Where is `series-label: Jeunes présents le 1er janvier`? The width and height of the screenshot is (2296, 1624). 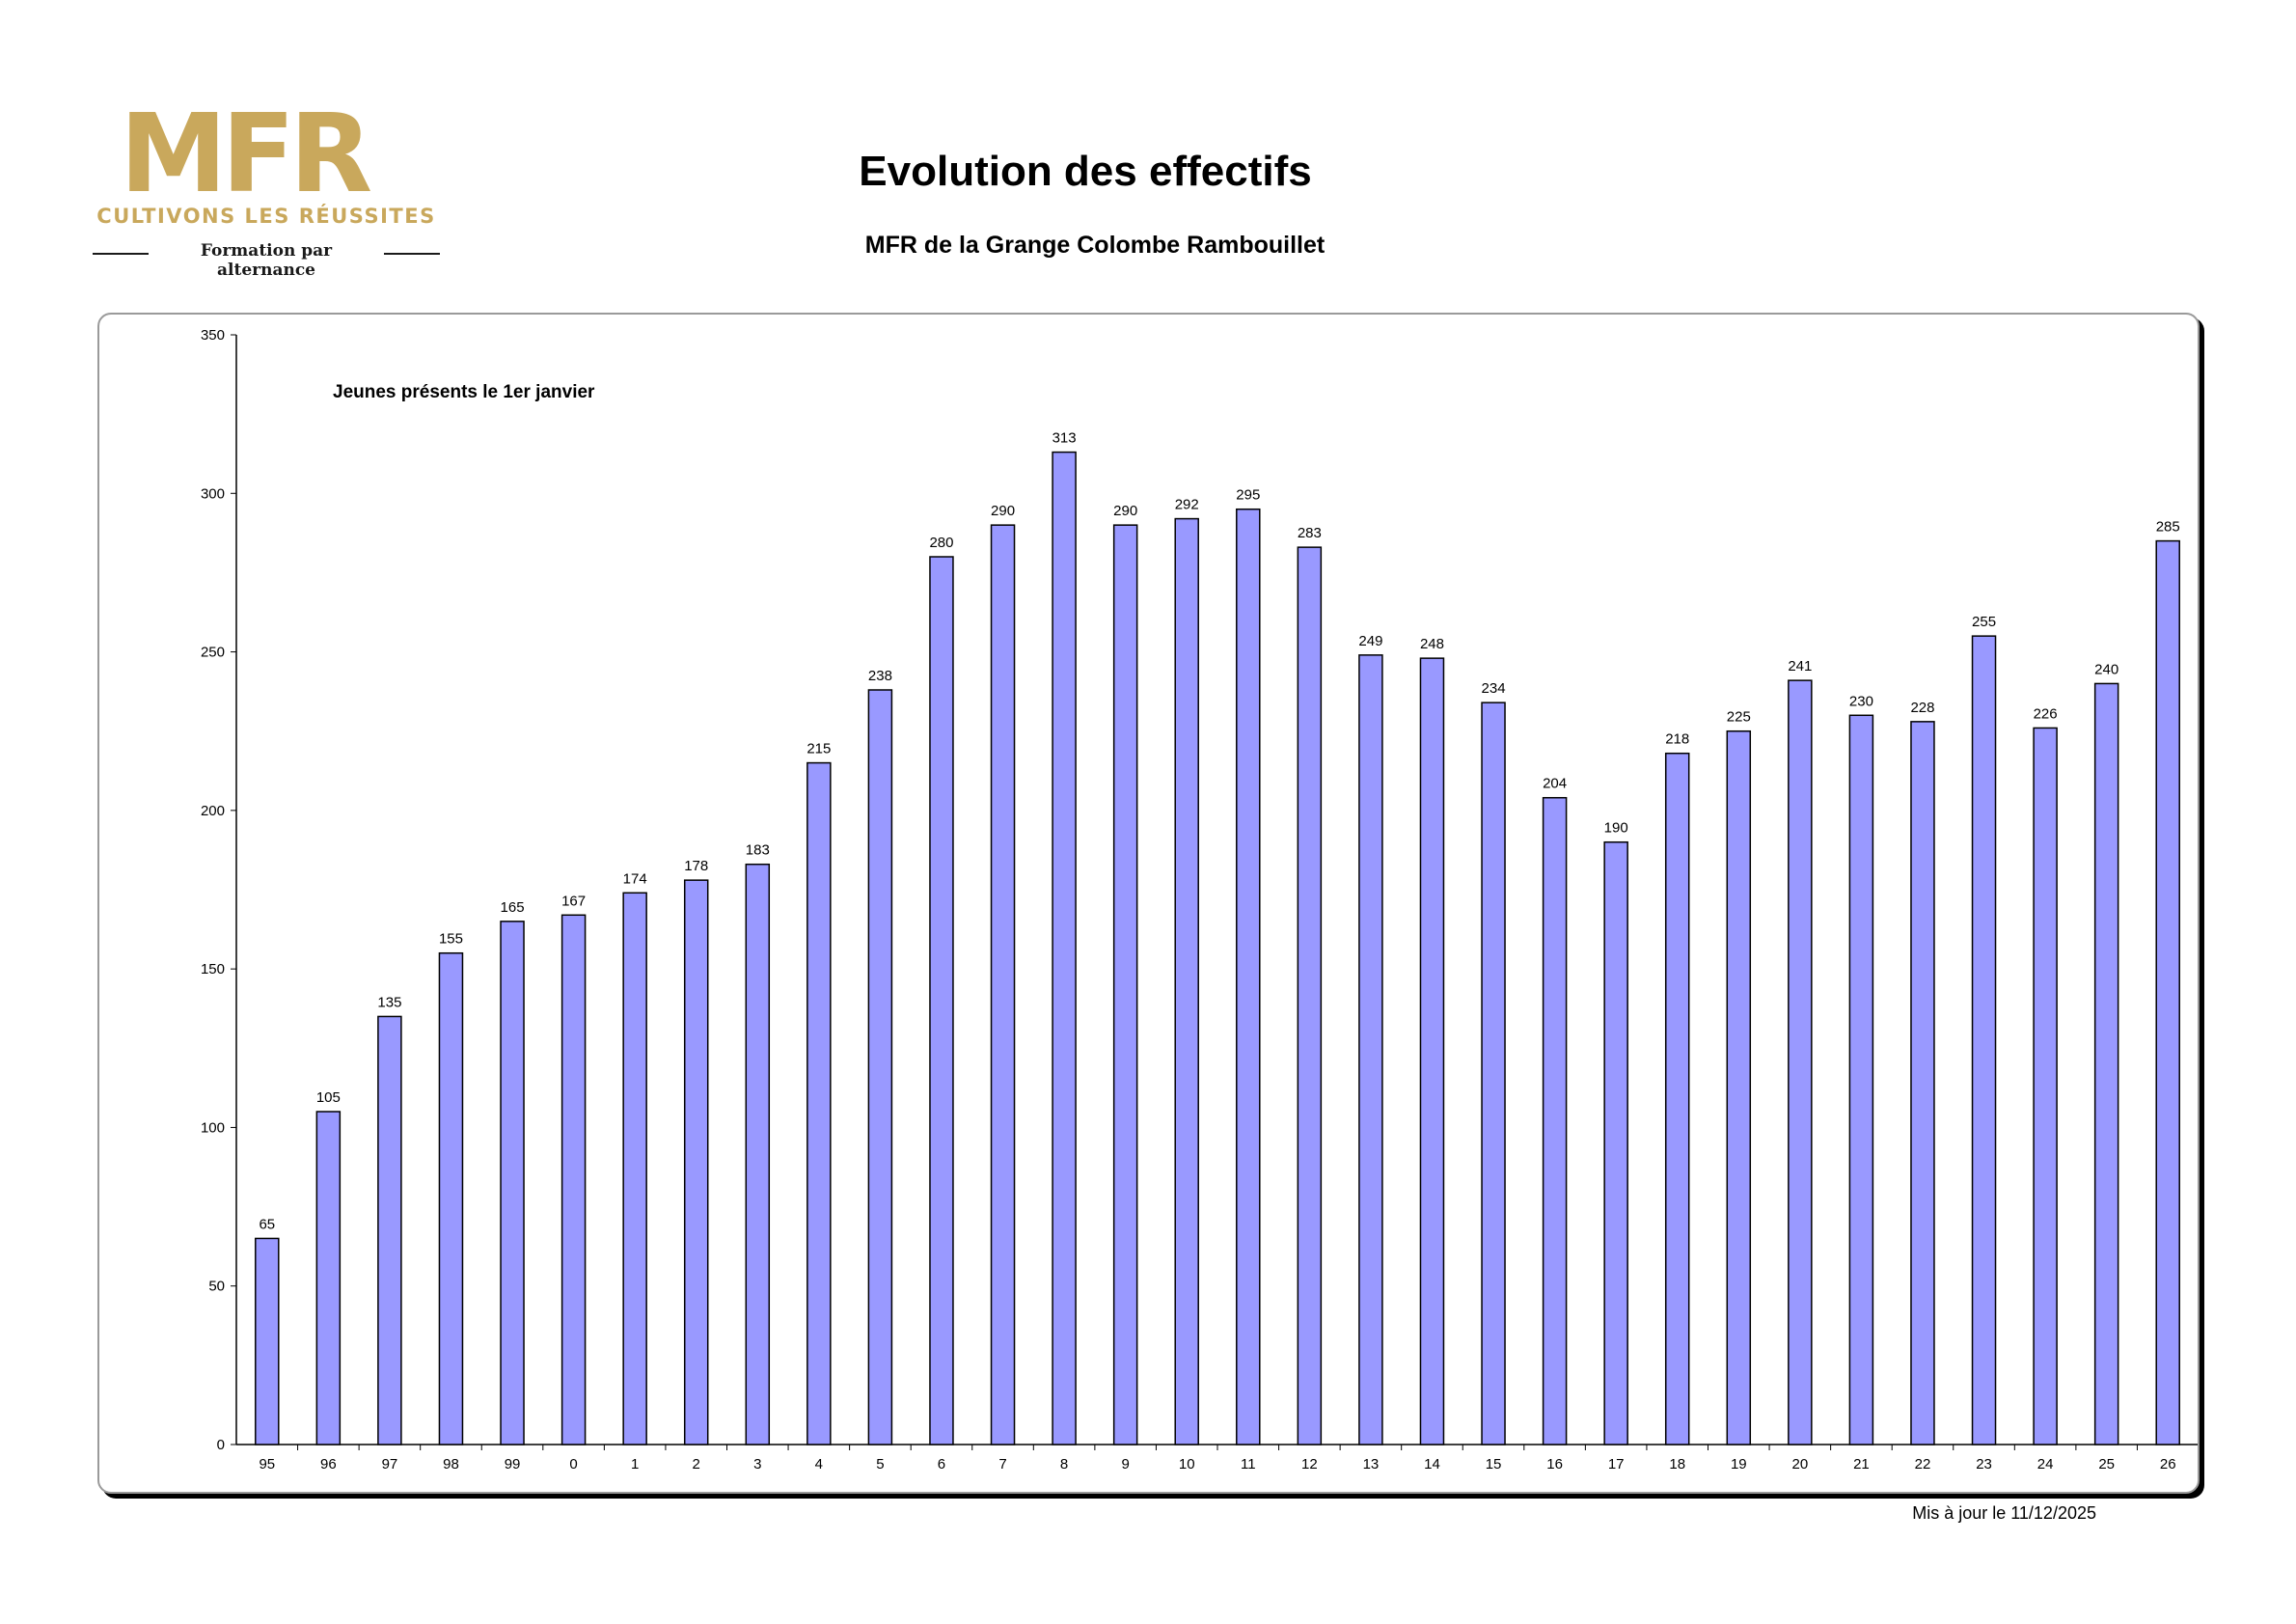 series-label: Jeunes présents le 1er janvier is located at coordinates (464, 392).